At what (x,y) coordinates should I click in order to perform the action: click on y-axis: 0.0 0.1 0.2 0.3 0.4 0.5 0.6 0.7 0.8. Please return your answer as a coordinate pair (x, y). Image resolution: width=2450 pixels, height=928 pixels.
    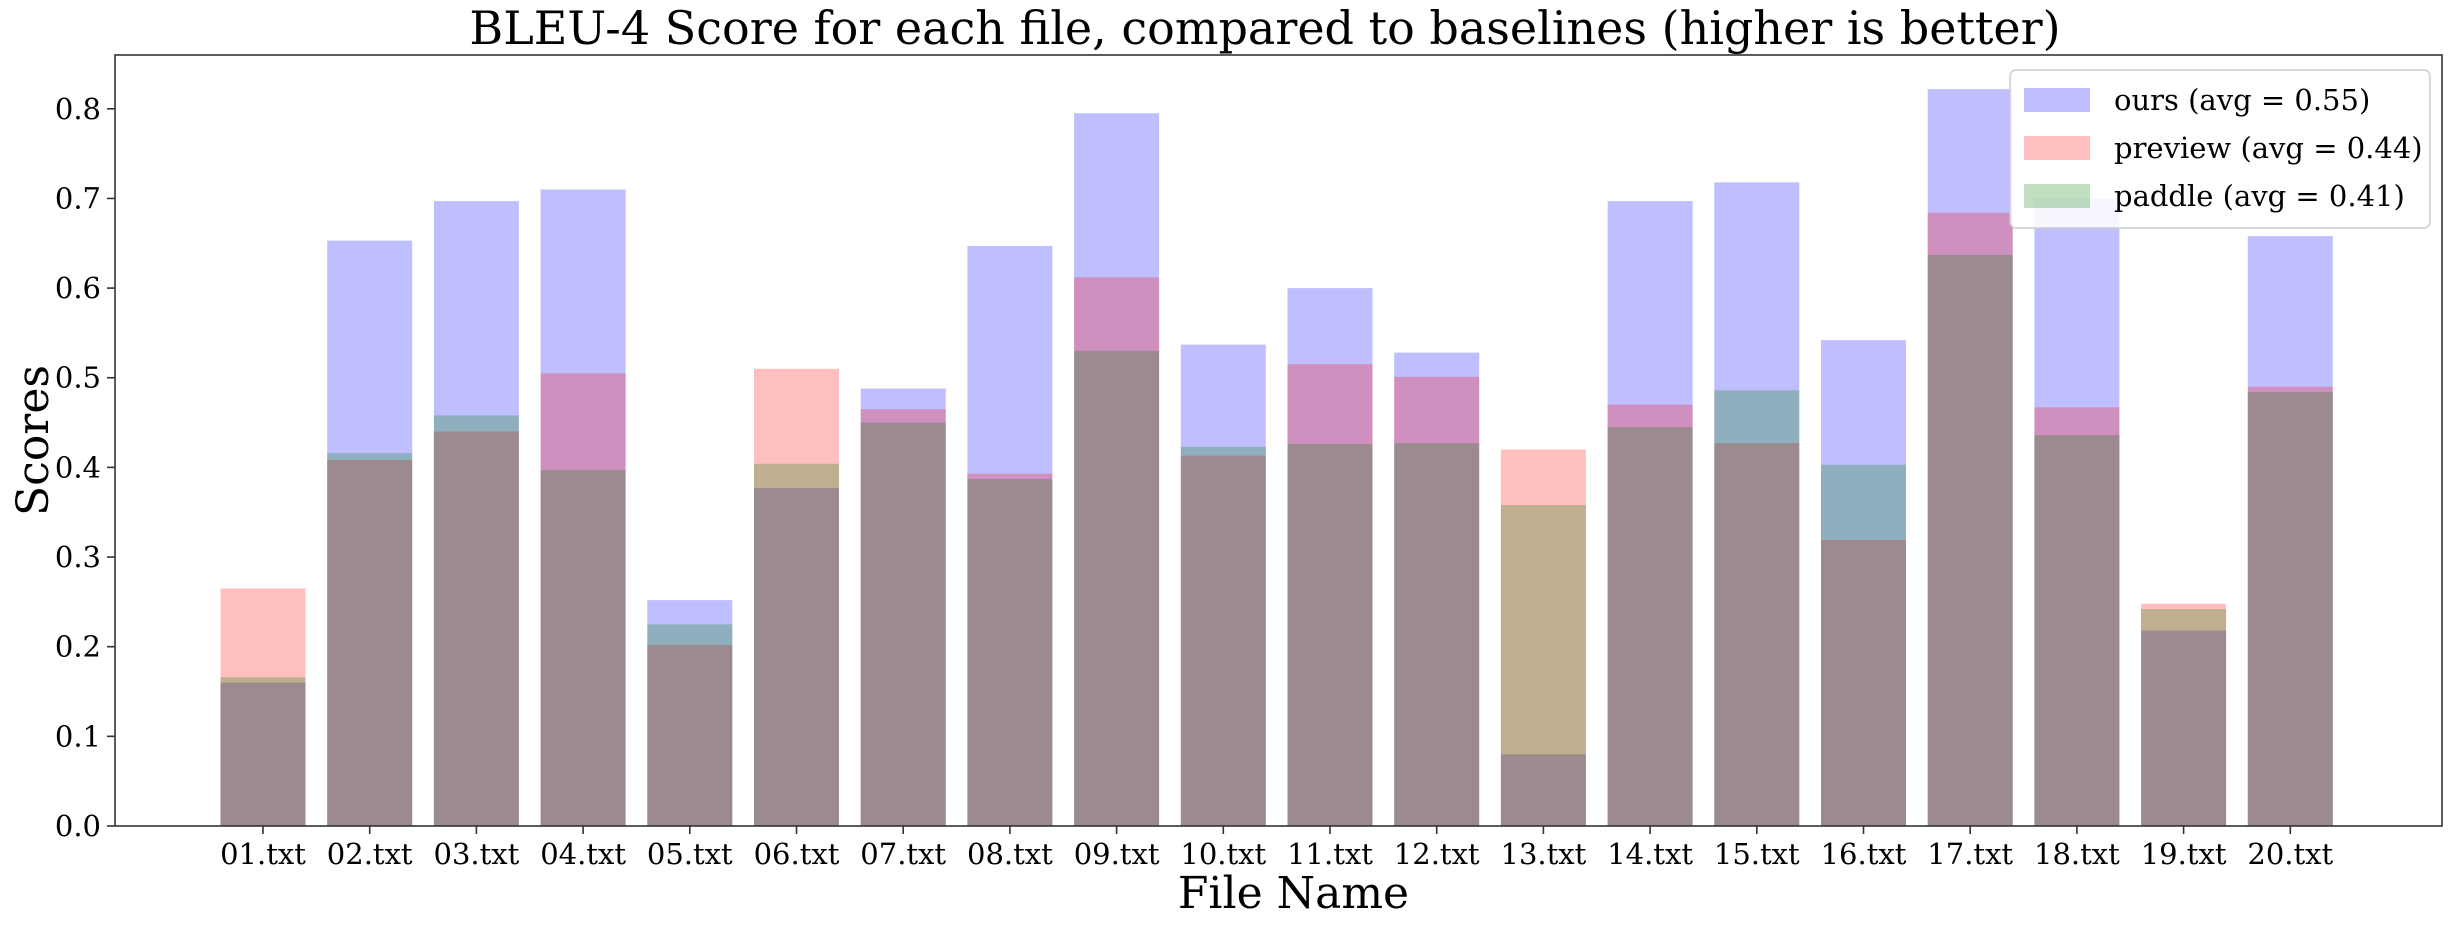
    Looking at the image, I should click on (85, 467).